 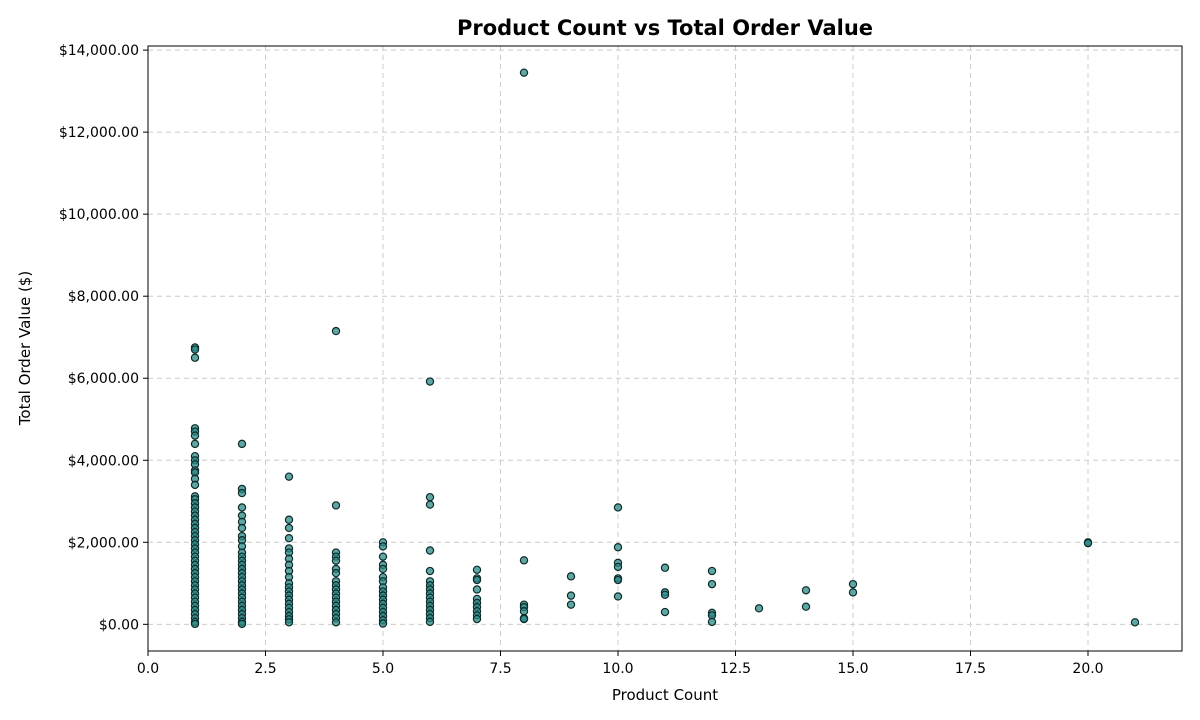 I want to click on y-axis-label: Total Order Value ($), so click(x=25, y=348).